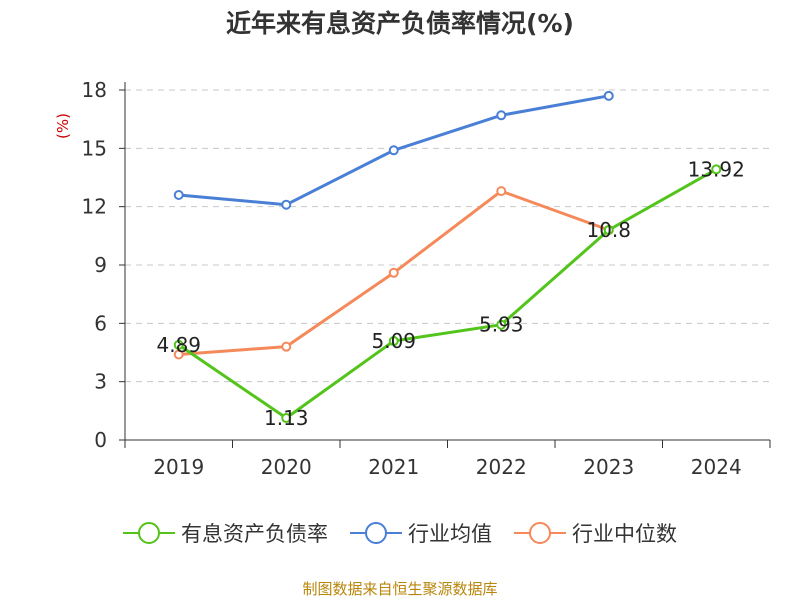 Image resolution: width=800 pixels, height=600 pixels. Describe the element at coordinates (450, 534) in the screenshot. I see `legend-label: 行业均值` at that location.